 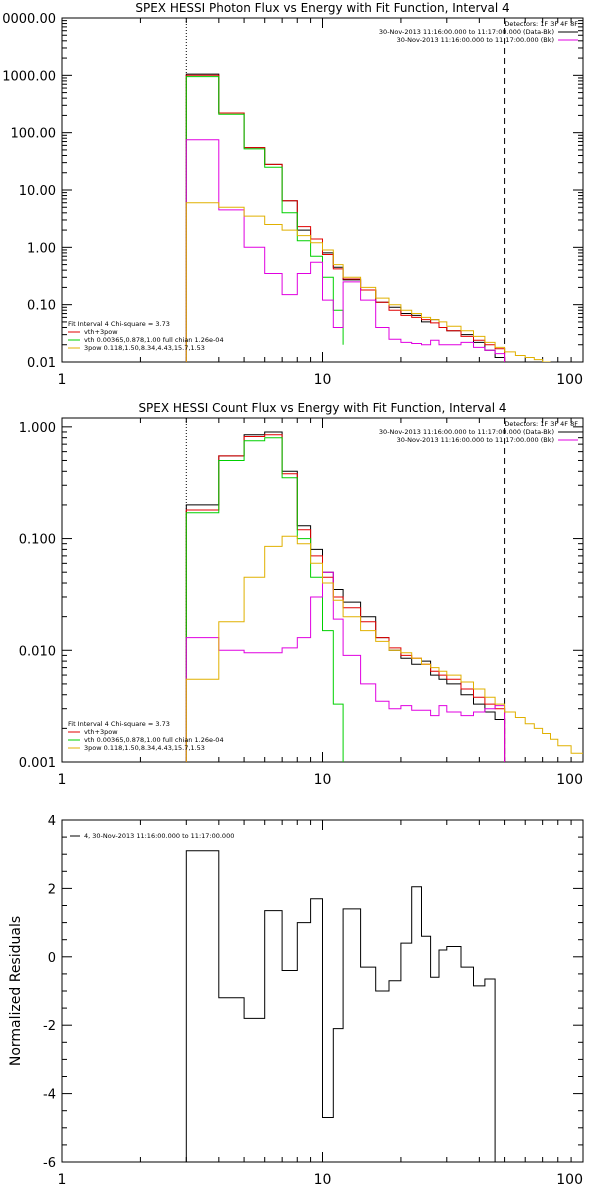 I want to click on y-tick-label: -4, so click(x=49, y=1095).